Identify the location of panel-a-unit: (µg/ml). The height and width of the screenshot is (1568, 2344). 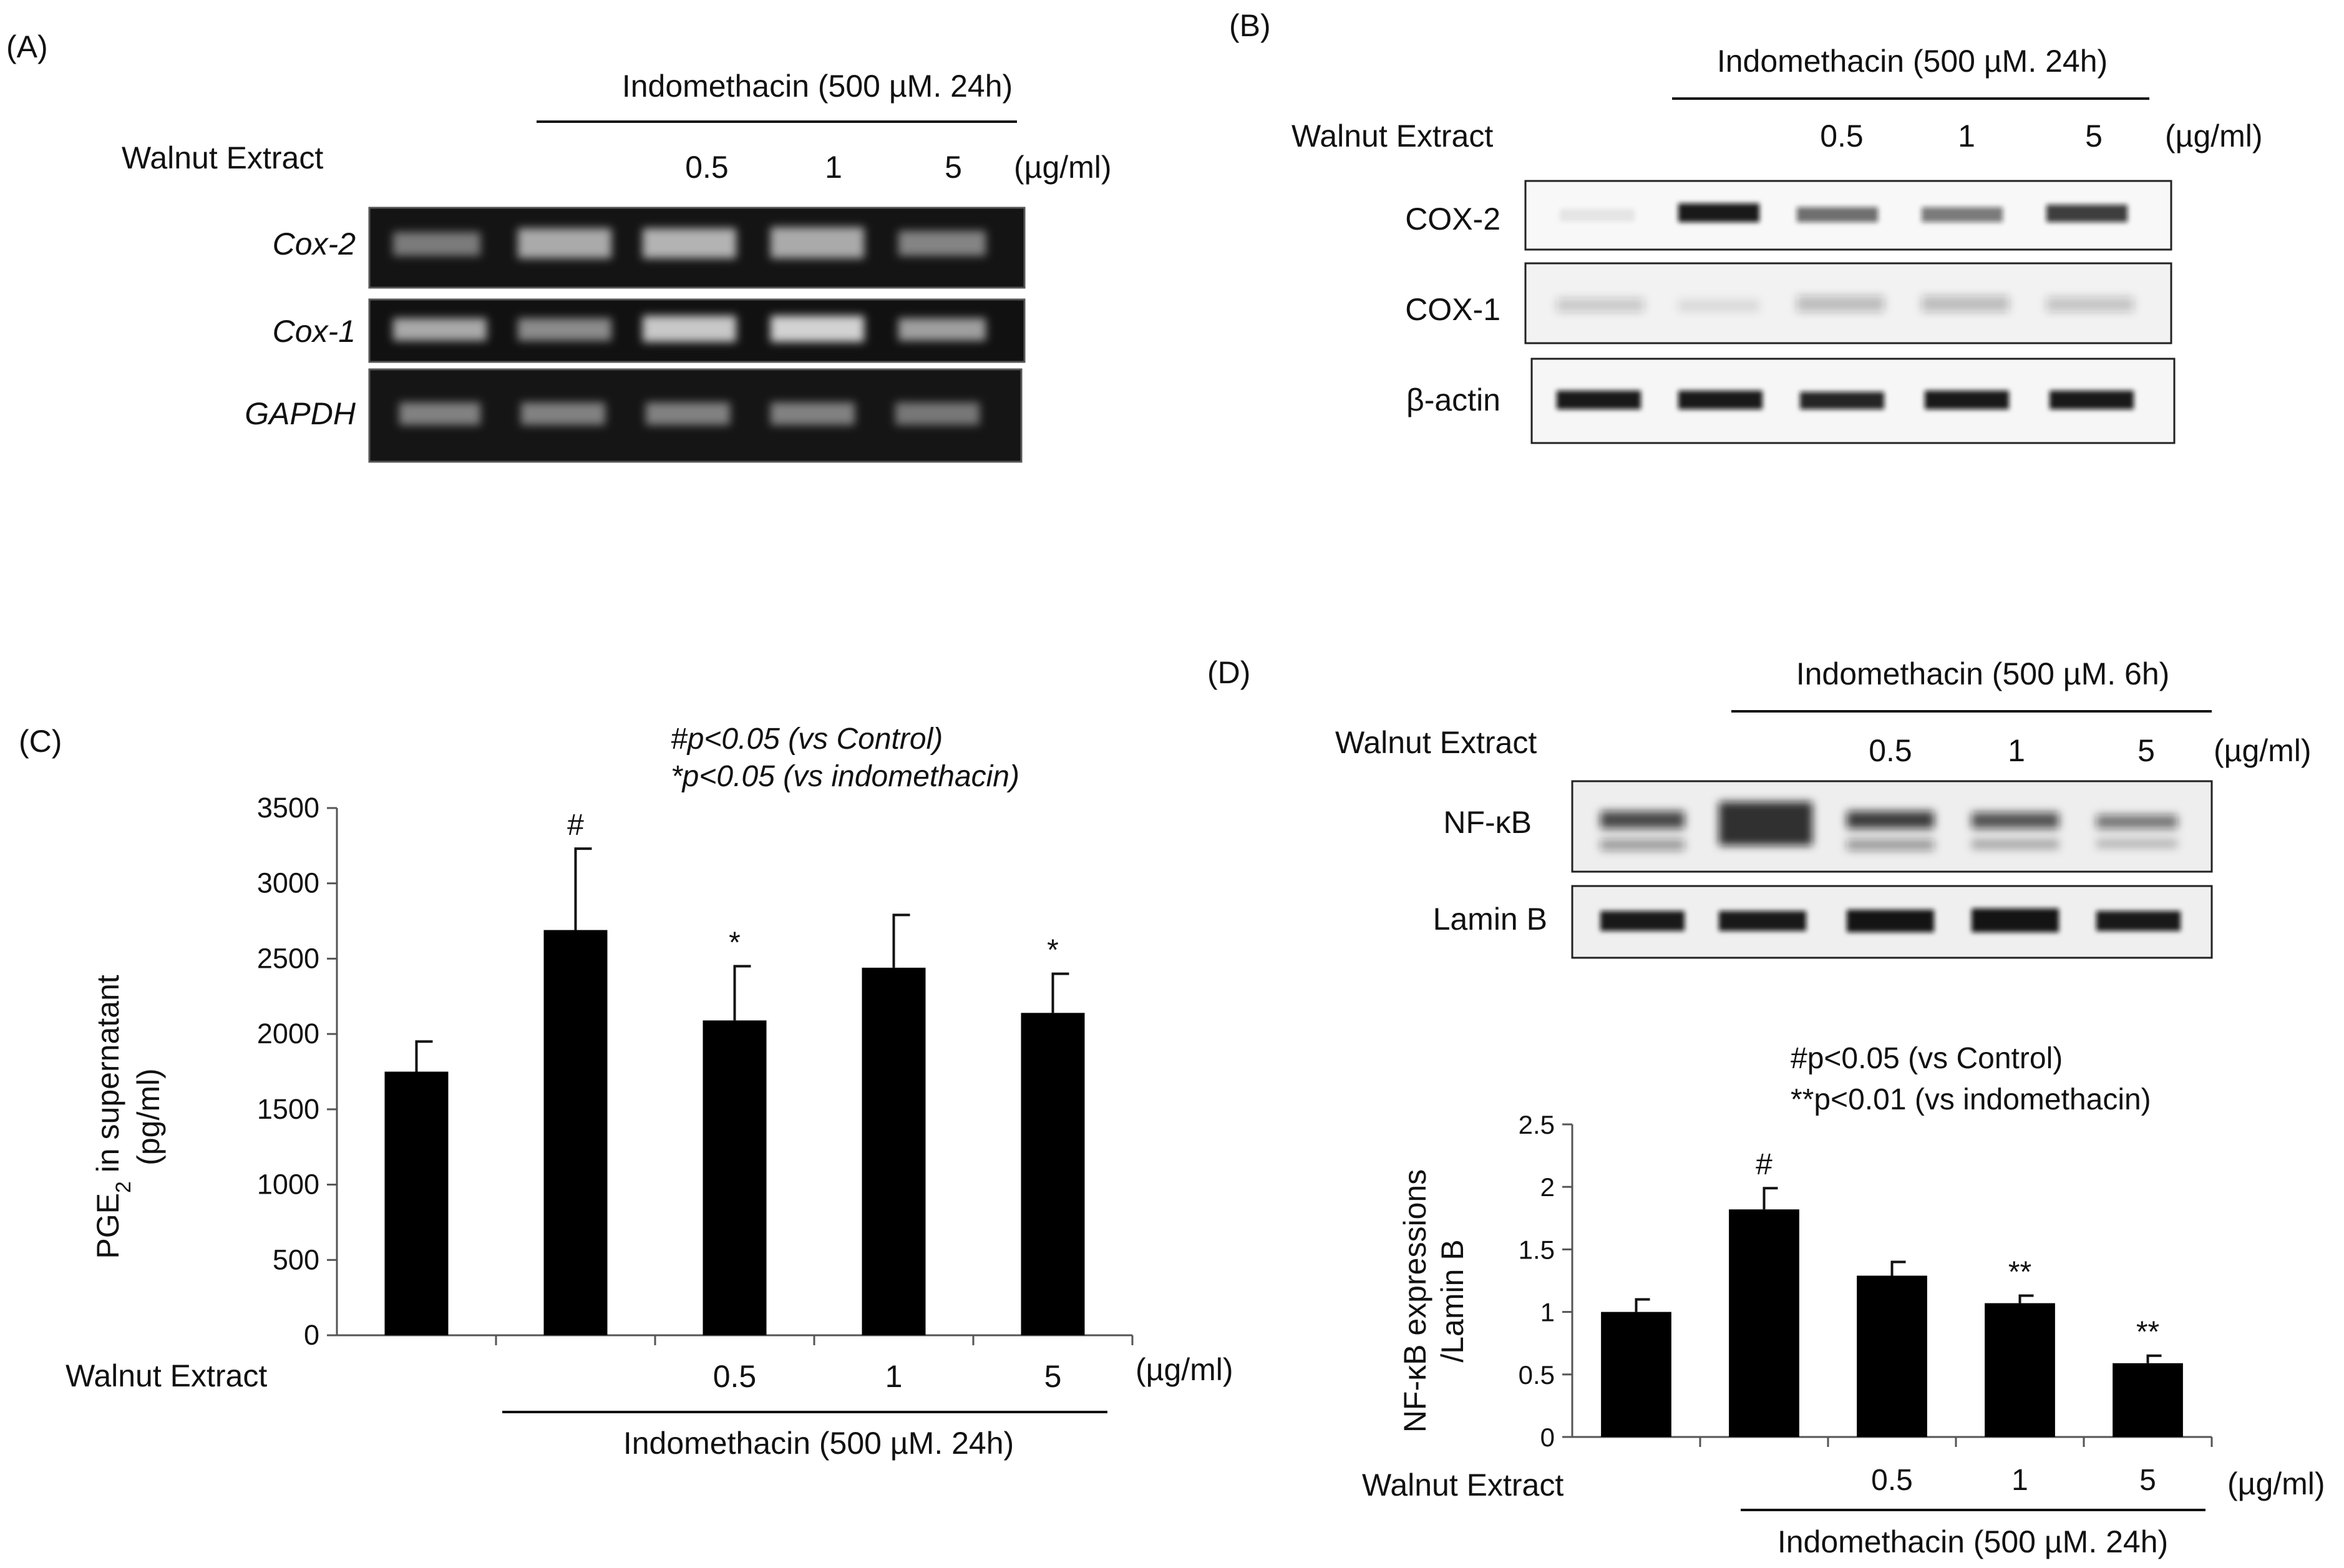
(1063, 167).